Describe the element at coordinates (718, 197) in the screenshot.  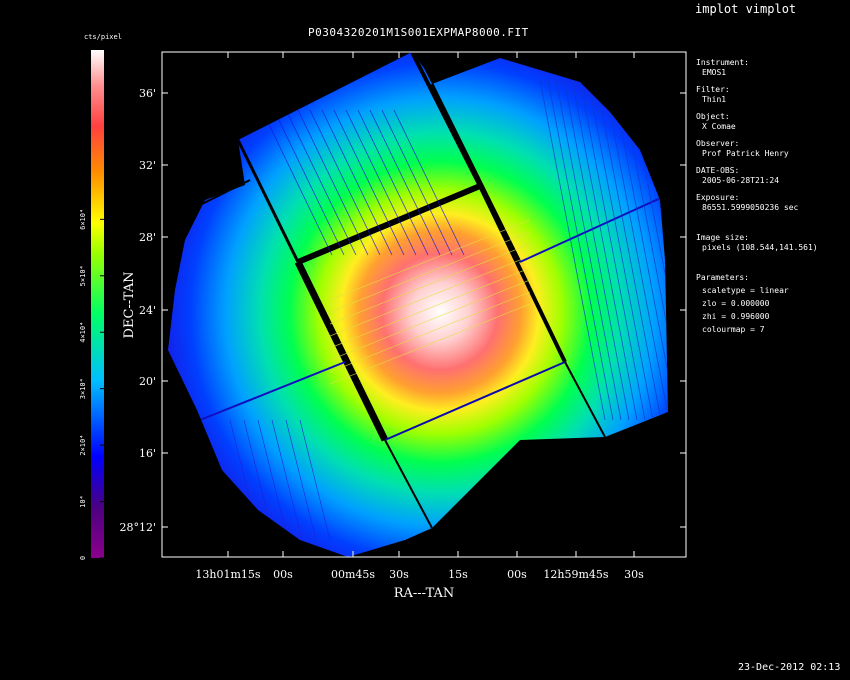
I see `exposure-label: Exposure:` at that location.